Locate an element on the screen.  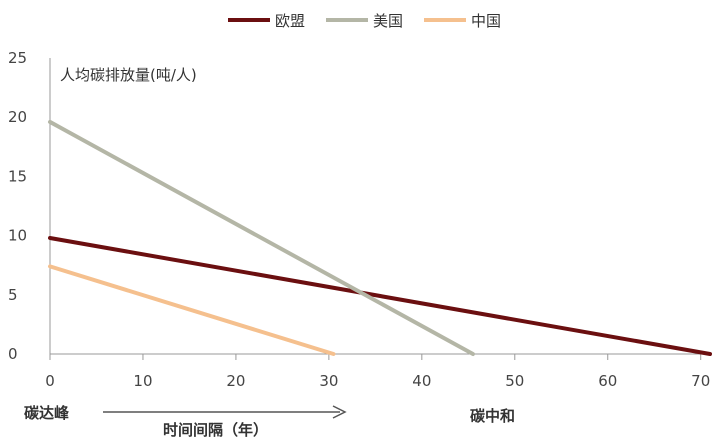
y-tick-label: 0 is located at coordinates (13, 354).